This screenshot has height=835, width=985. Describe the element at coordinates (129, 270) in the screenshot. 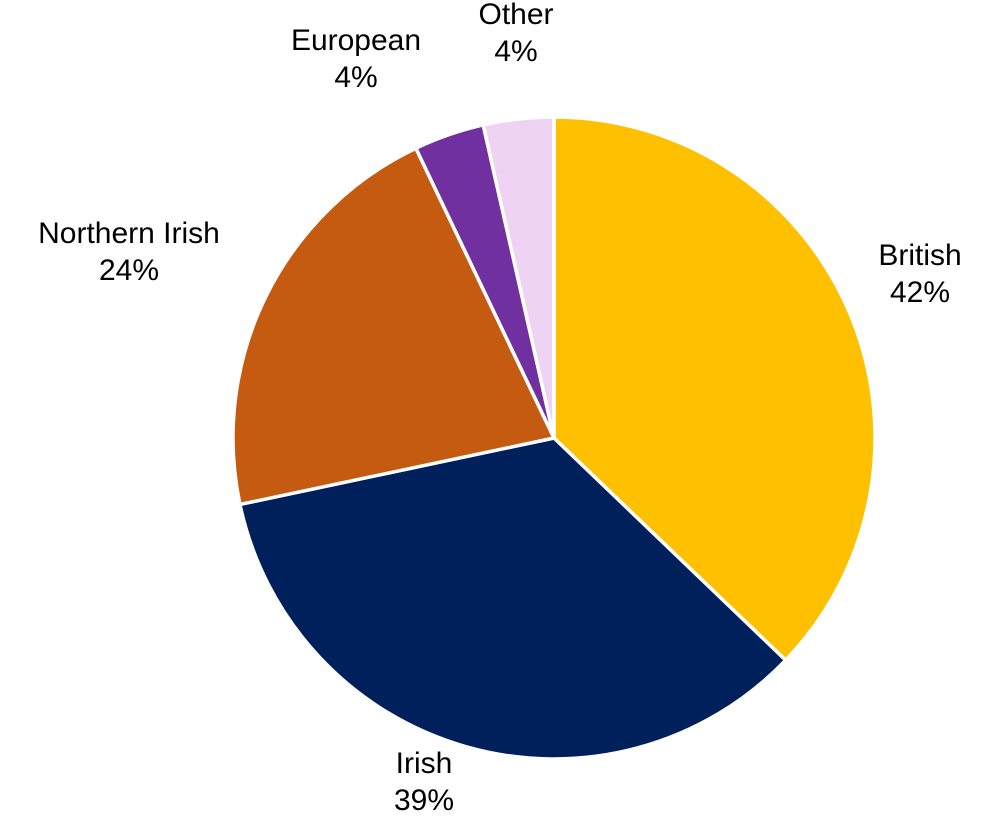

I see `slice-value-label: 24%` at that location.